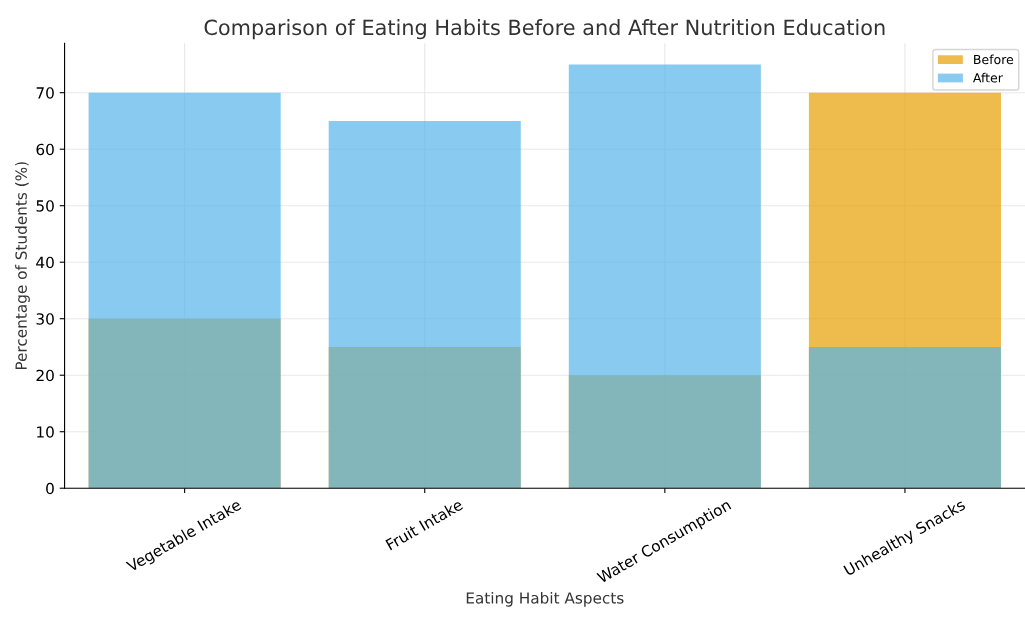 This screenshot has width=1025, height=618. Describe the element at coordinates (45, 432) in the screenshot. I see `y-tick-label: 10` at that location.